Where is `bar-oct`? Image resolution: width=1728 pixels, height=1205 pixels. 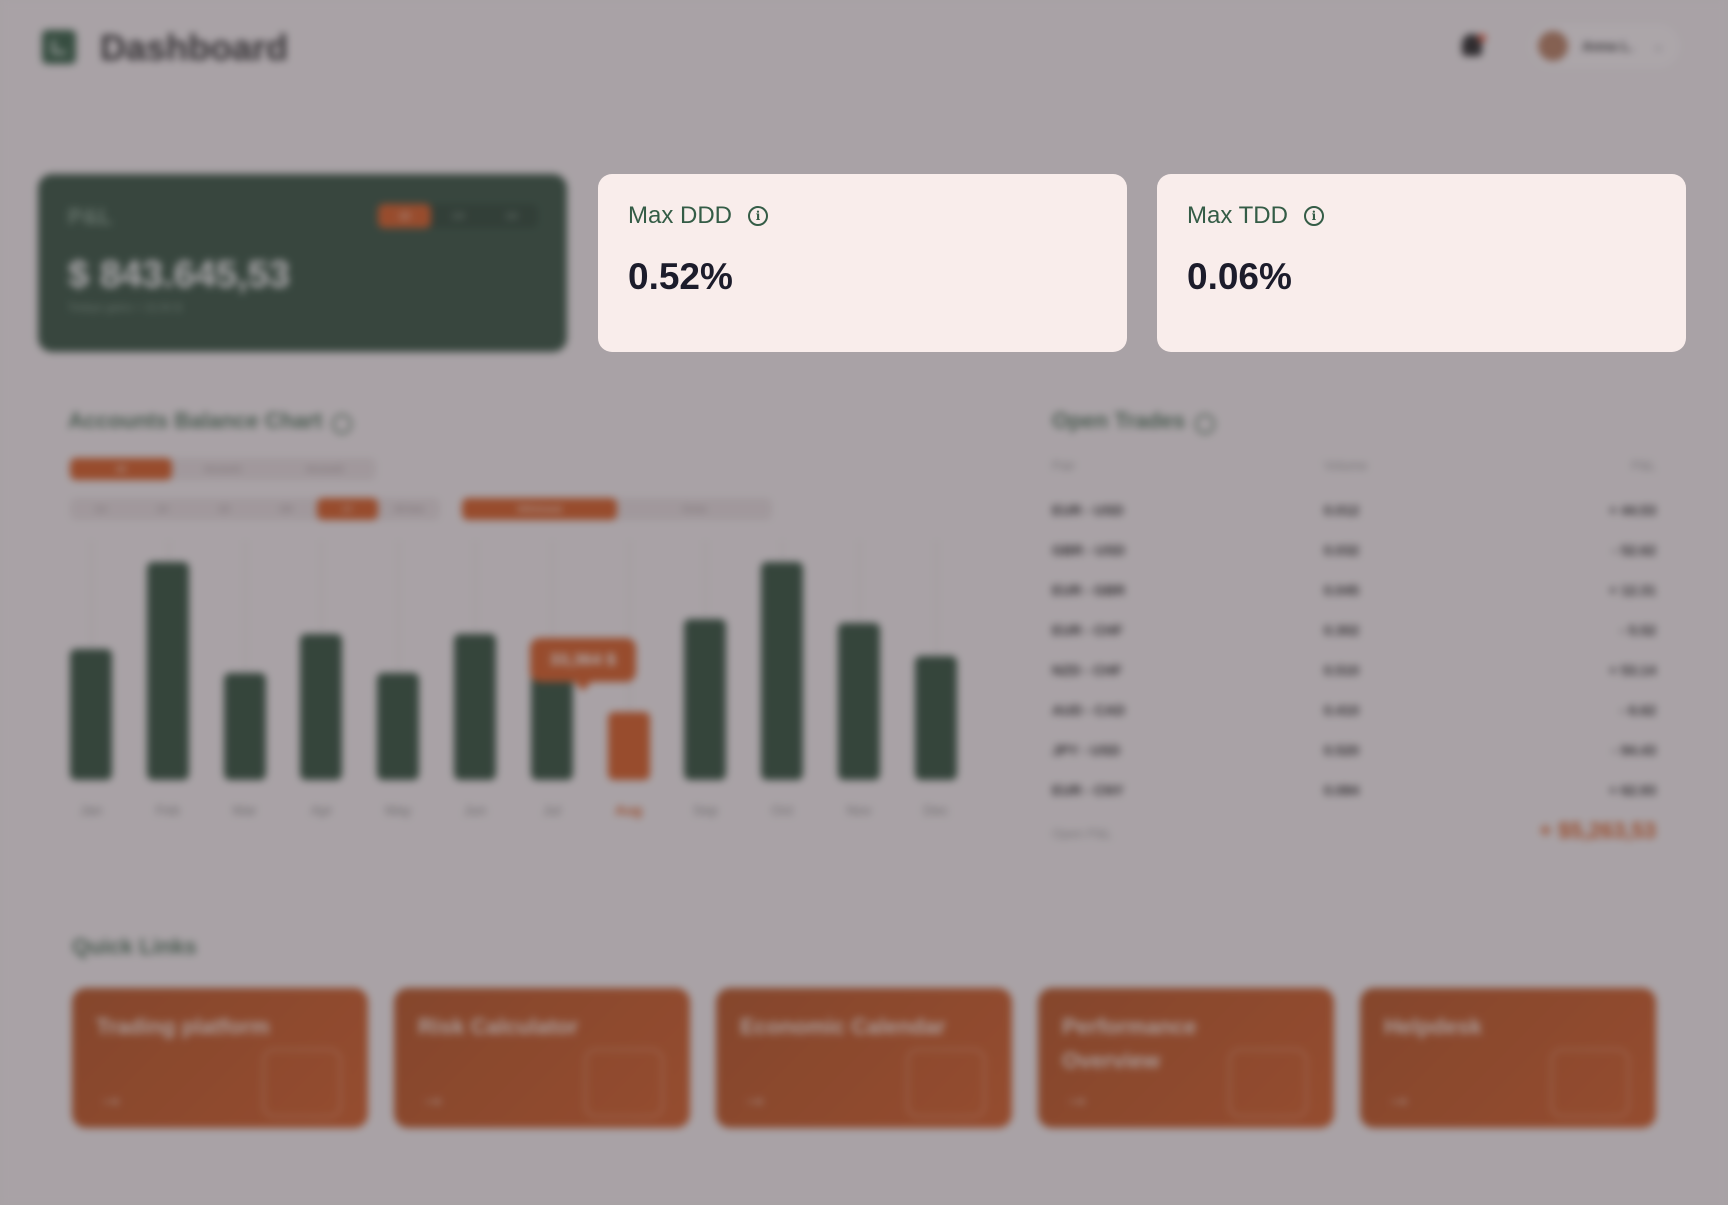
bar-oct is located at coordinates (782, 671).